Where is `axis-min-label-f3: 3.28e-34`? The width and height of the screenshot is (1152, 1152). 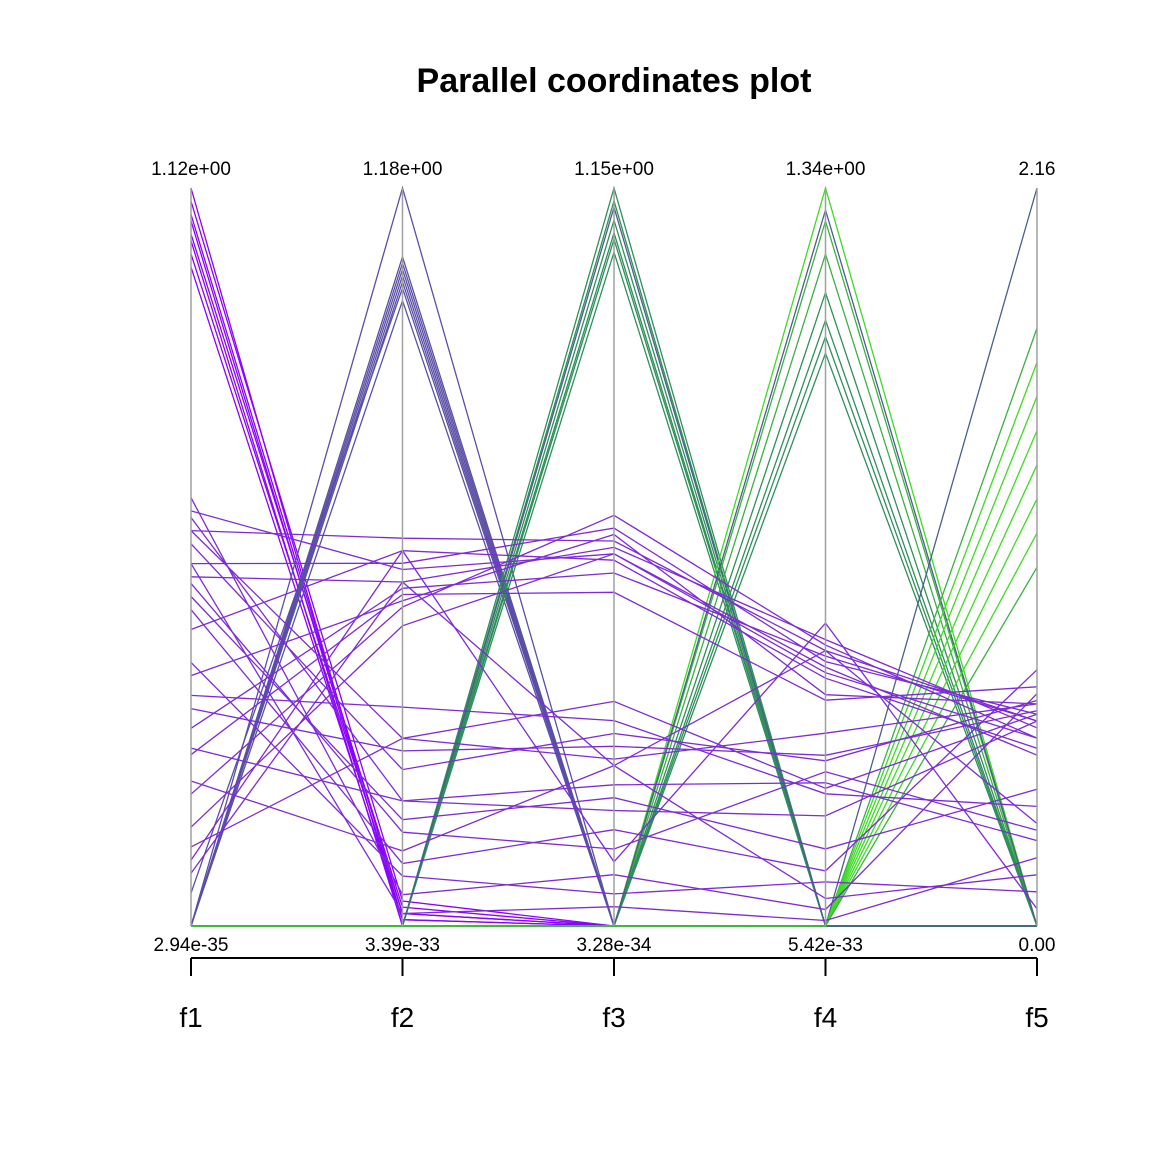
axis-min-label-f3: 3.28e-34 is located at coordinates (613, 945).